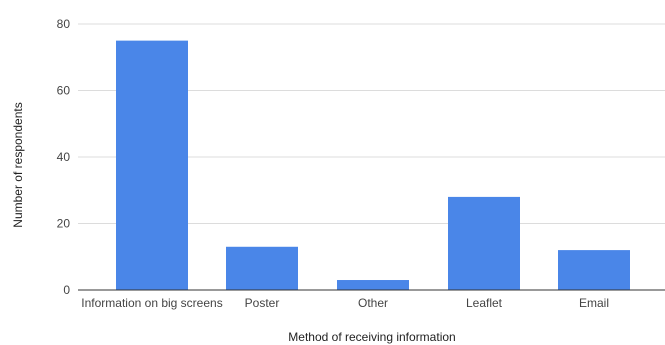 The height and width of the screenshot is (345, 665). I want to click on y-tick-label: 80, so click(64, 24).